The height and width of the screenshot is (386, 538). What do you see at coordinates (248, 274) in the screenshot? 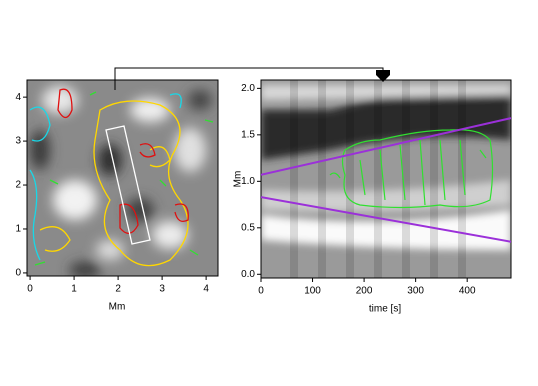
I see `y-tick-label: 0.0` at bounding box center [248, 274].